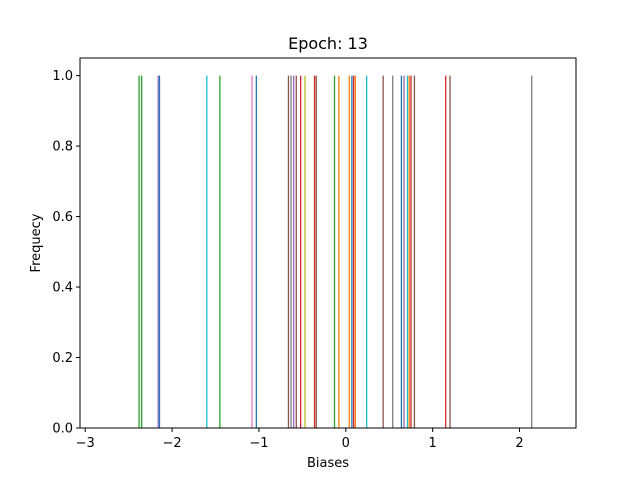 The width and height of the screenshot is (640, 480). Describe the element at coordinates (346, 443) in the screenshot. I see `x-tick-label: 0` at that location.